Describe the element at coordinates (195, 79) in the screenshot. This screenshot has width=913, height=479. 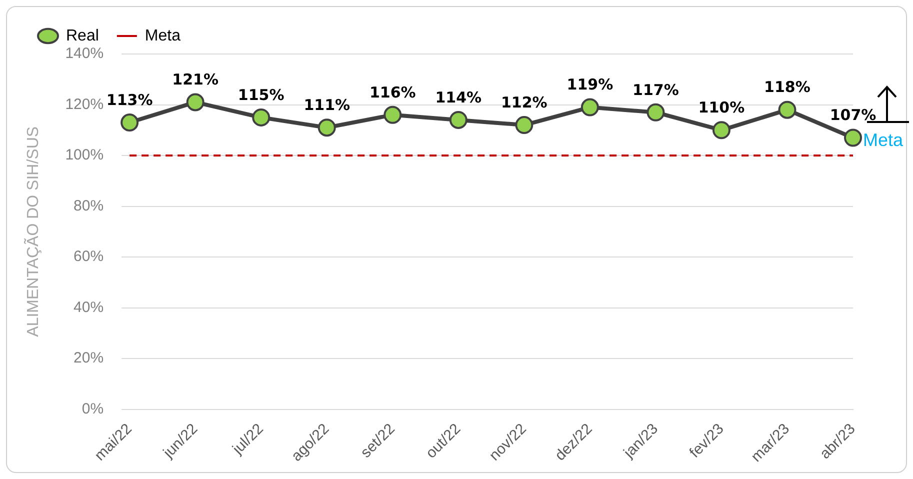
I see `data-label: 121%` at that location.